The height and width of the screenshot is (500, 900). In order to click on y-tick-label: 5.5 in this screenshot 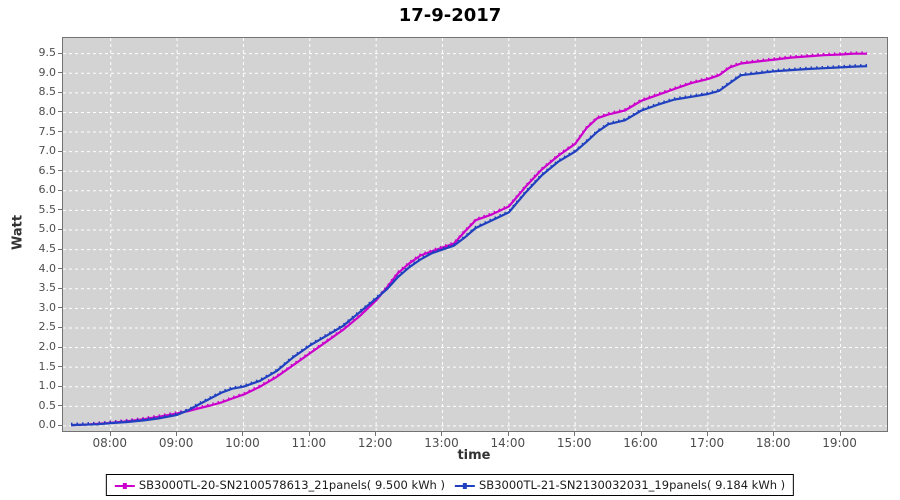, I will do `click(47, 209)`.